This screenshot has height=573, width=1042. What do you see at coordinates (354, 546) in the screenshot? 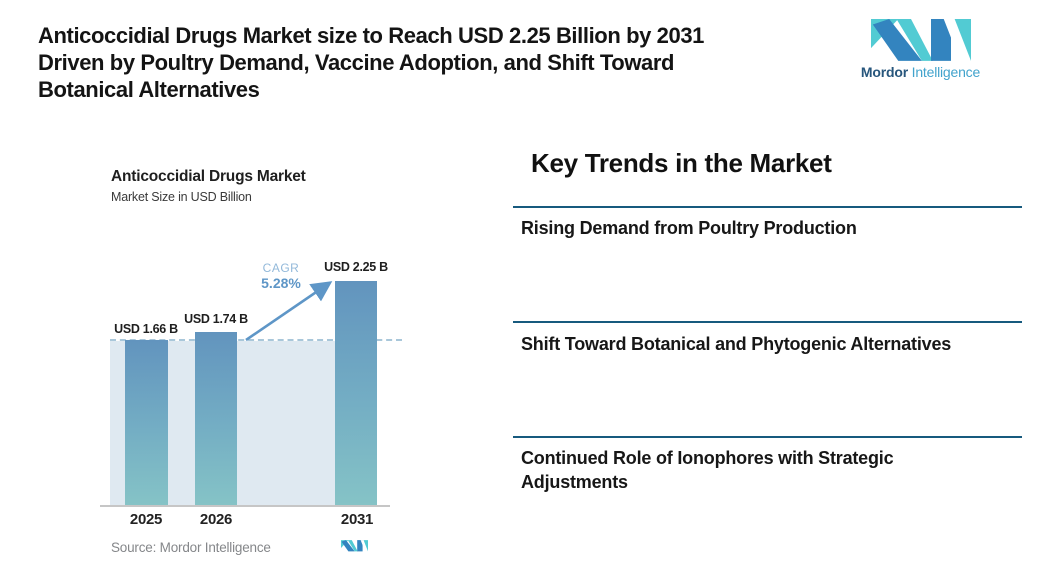
I see `mordor-logo-mini-icon` at bounding box center [354, 546].